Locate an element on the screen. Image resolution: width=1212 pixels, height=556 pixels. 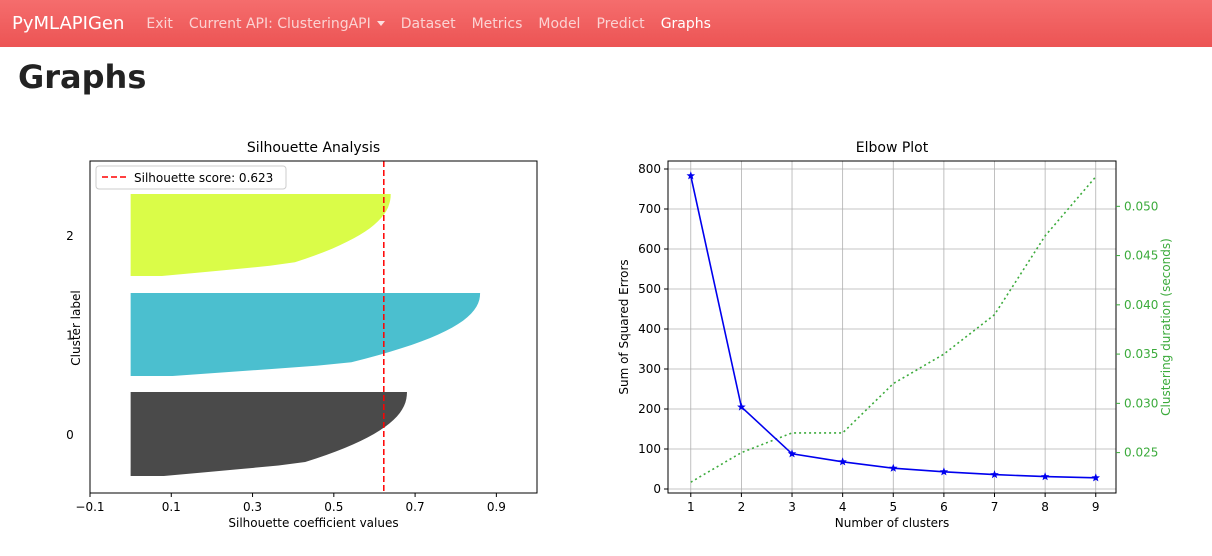
cluster-label-1: 1 is located at coordinates (70, 336).